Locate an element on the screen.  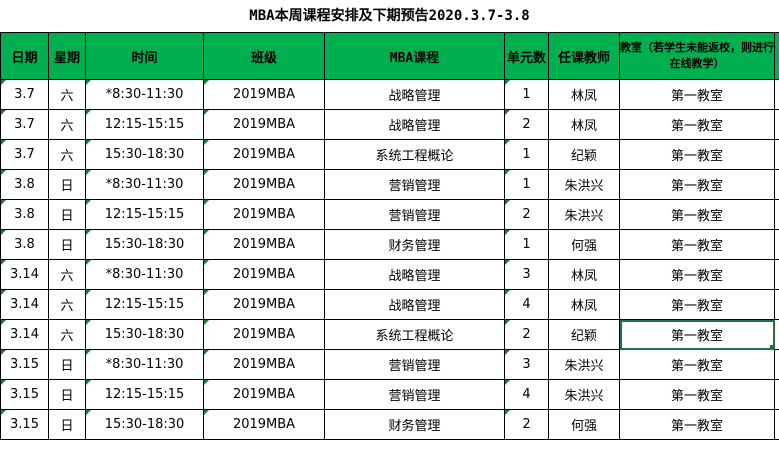
header-time: 时间 is located at coordinates (144, 56).